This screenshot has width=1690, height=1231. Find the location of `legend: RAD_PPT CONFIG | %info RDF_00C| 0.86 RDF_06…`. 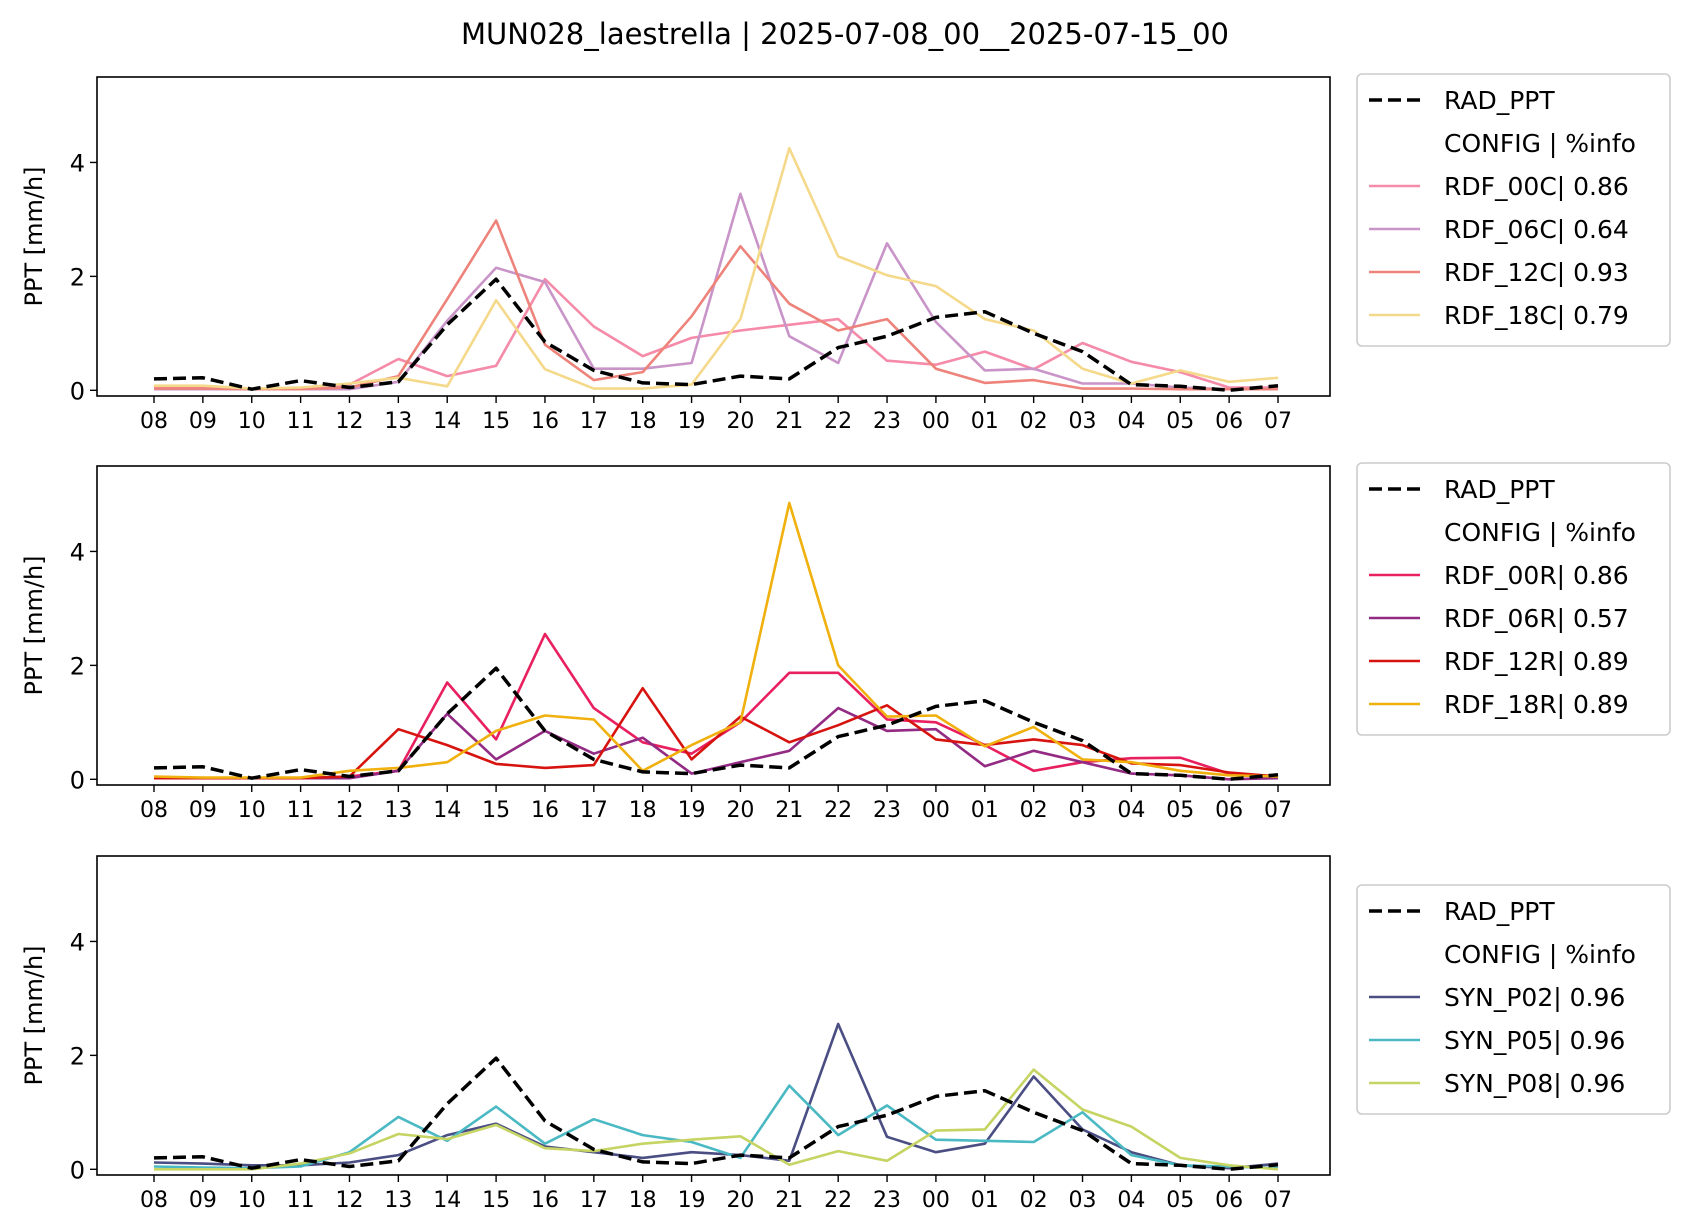

legend: RAD_PPT CONFIG | %info RDF_00C| 0.86 RDF_06… is located at coordinates (1513, 210).